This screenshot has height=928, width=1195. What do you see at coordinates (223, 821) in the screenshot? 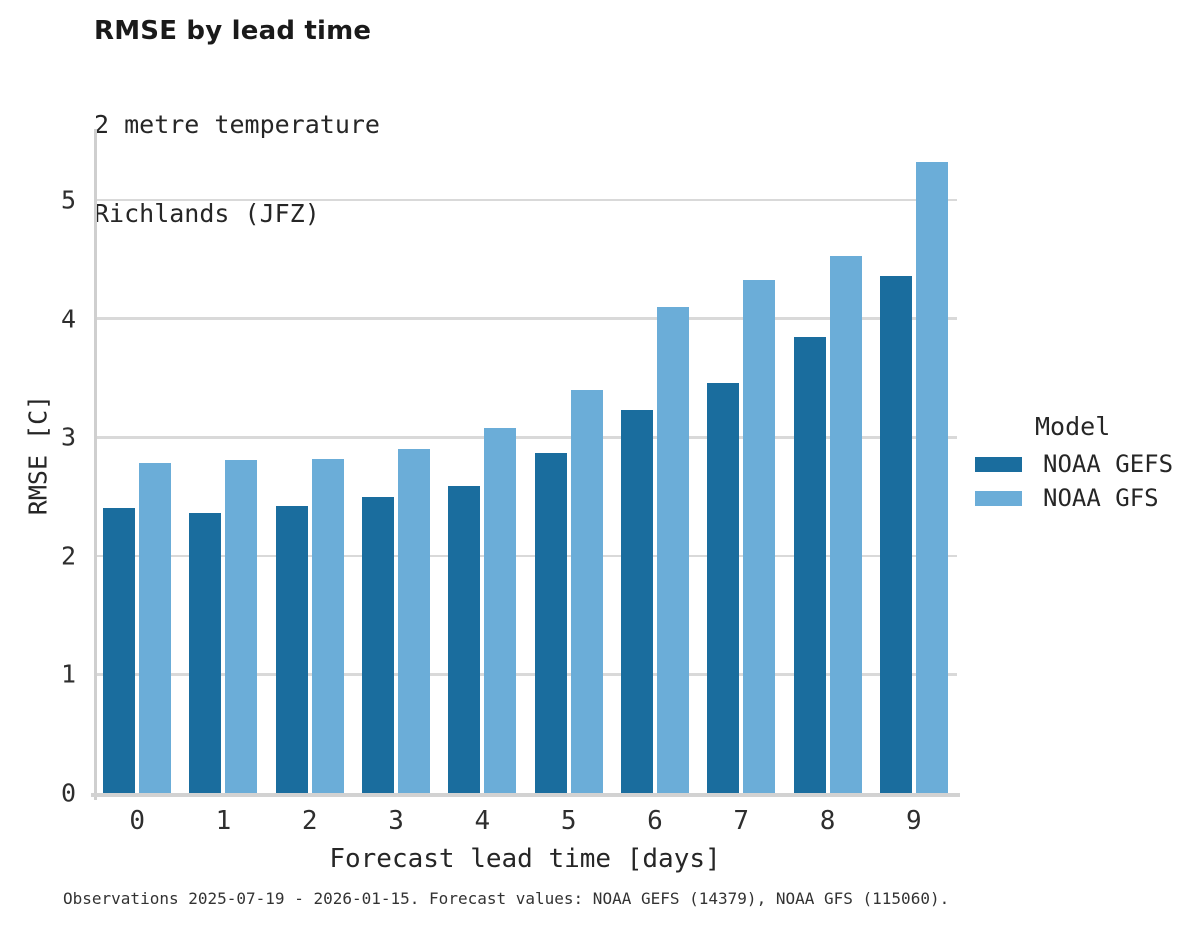
I see `x-tick-label-1: 1` at bounding box center [223, 821].